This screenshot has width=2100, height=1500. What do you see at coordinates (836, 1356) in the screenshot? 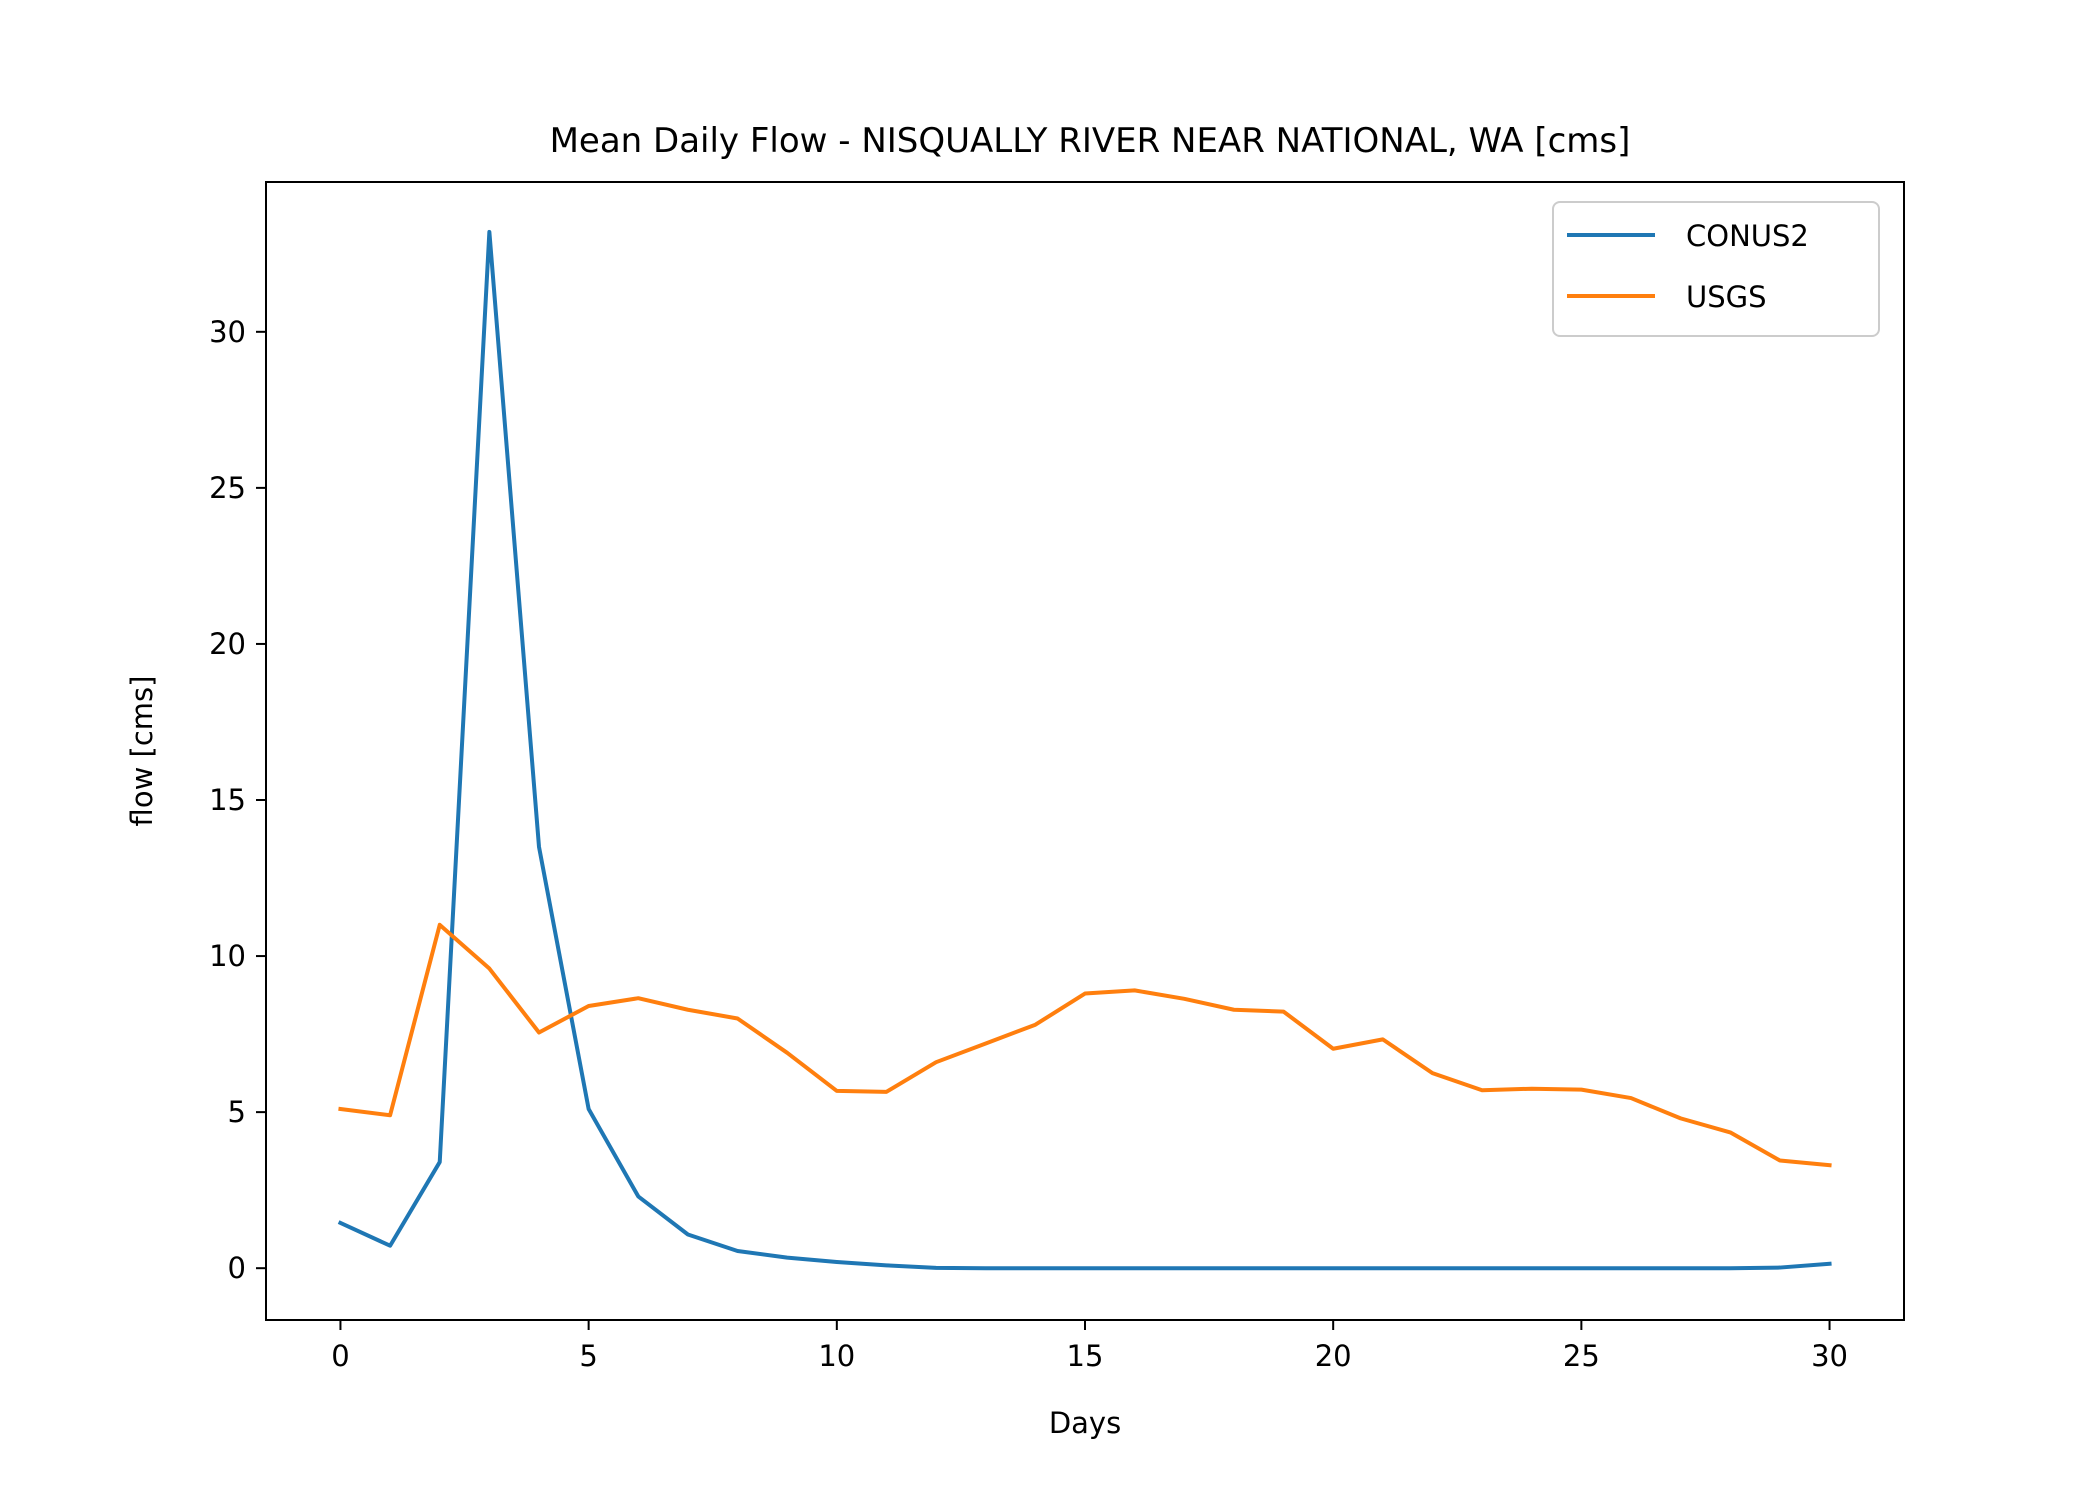
I see `x-tick-label: 10` at bounding box center [836, 1356].